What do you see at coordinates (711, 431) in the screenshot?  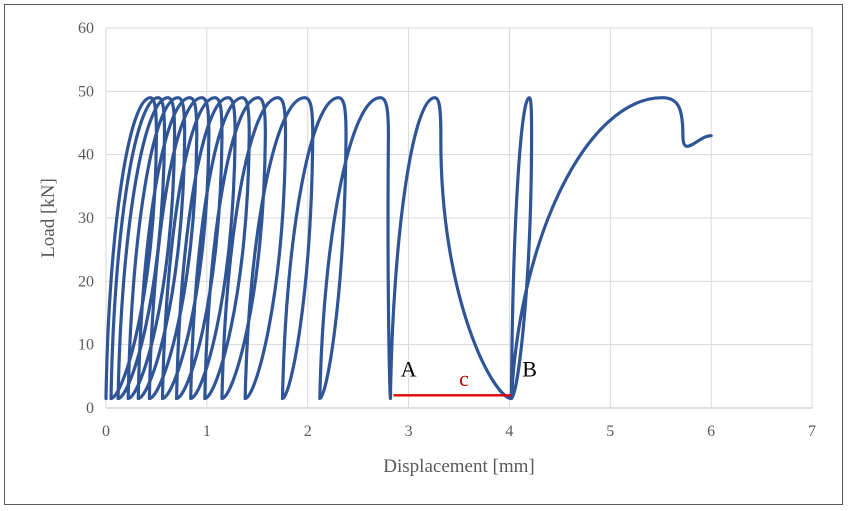 I see `x-tick-label: 6` at bounding box center [711, 431].